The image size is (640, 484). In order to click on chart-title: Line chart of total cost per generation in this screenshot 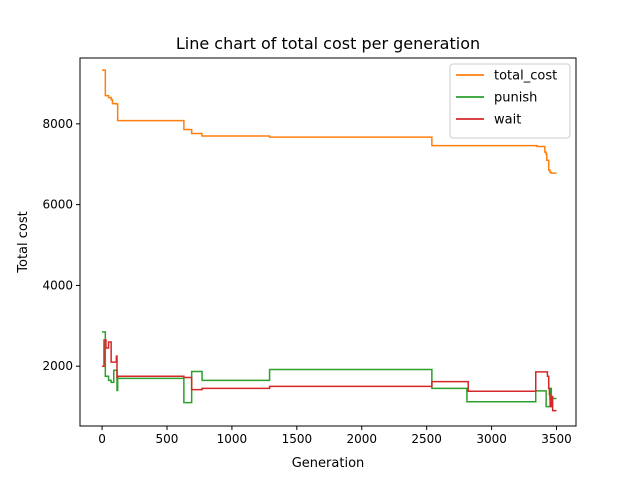, I will do `click(328, 43)`.